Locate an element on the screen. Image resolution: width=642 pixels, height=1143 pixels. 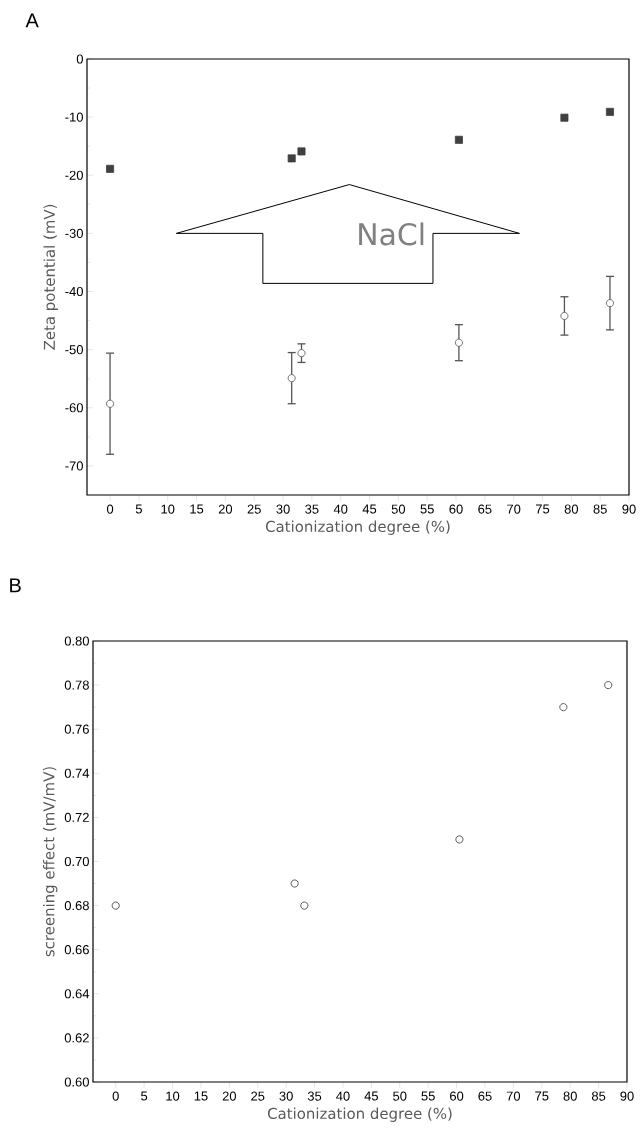
y-axis-title: screening effect (mV/mV) is located at coordinates (50, 862).